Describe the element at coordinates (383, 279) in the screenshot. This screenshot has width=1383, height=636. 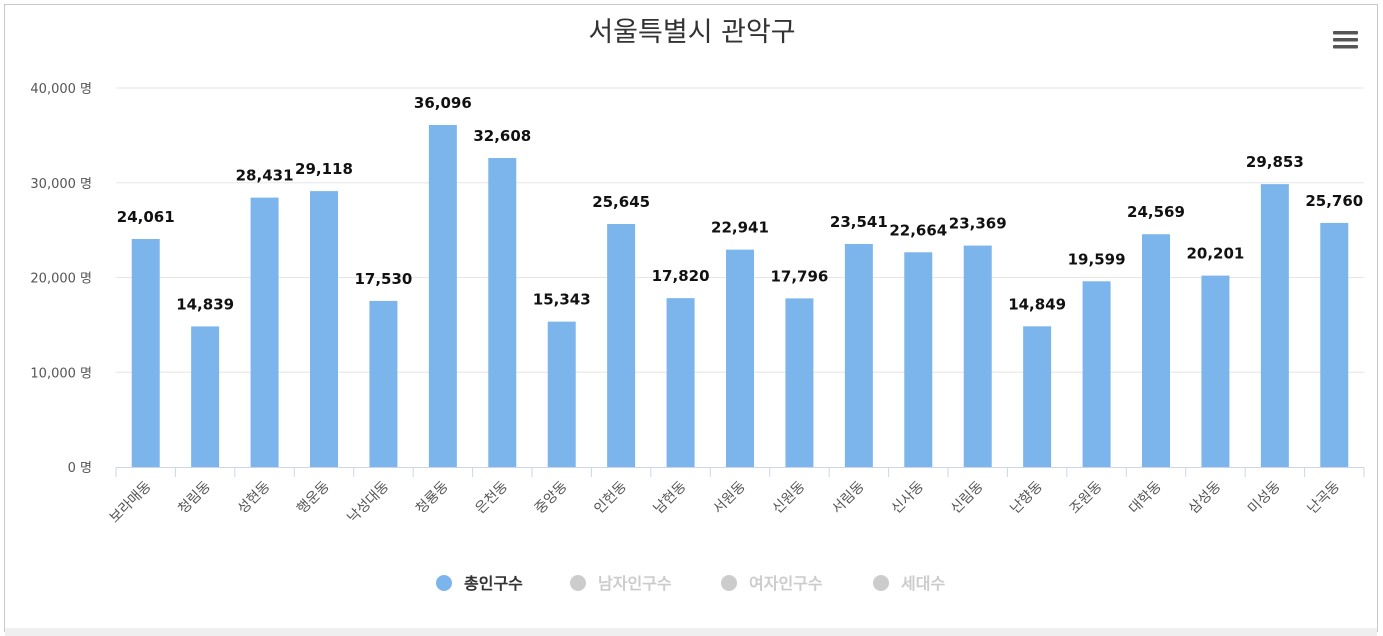
I see `data-label: 17,530` at that location.